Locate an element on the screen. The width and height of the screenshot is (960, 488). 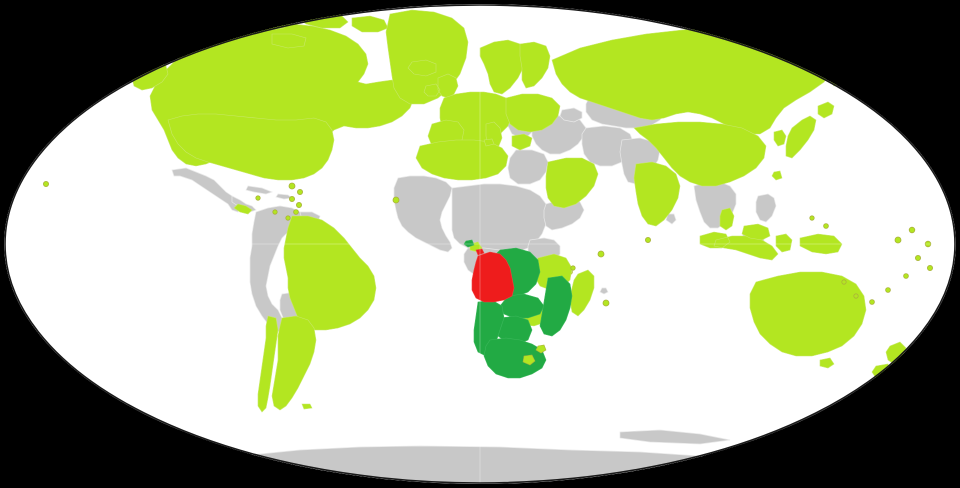
dark-green-landmasses is located at coordinates (518, 309).